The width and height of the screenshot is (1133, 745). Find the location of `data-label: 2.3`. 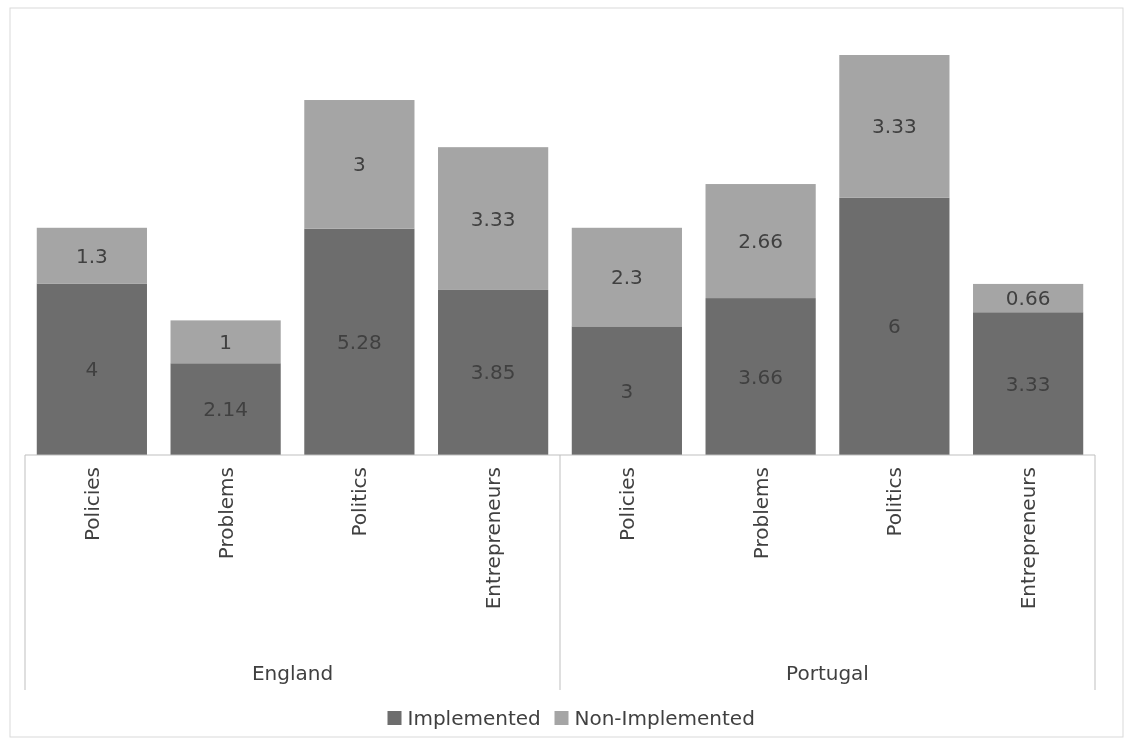

data-label: 2.3 is located at coordinates (626, 277).